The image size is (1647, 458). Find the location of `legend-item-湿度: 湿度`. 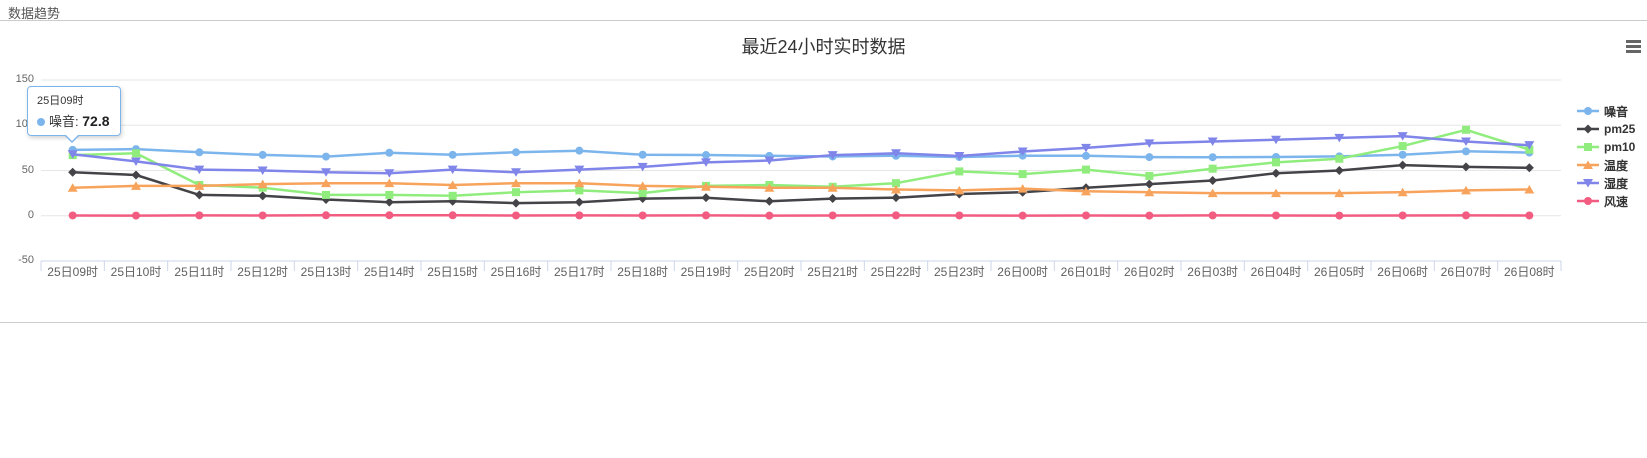

legend-item-湿度: 湿度 is located at coordinates (1606, 183).